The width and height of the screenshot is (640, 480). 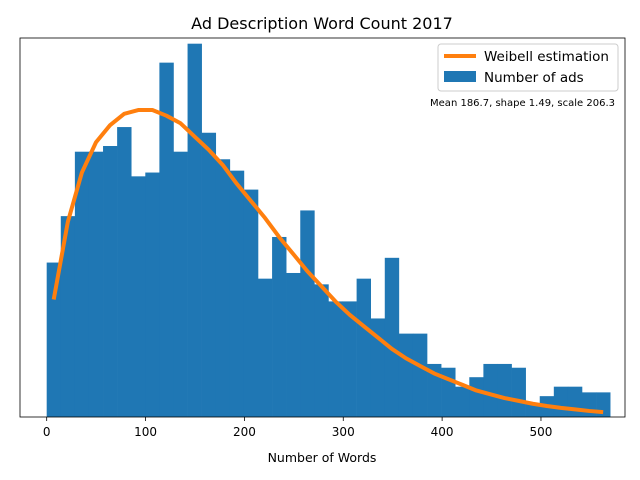 What do you see at coordinates (322, 457) in the screenshot?
I see `x-axis-label: Number of Words` at bounding box center [322, 457].